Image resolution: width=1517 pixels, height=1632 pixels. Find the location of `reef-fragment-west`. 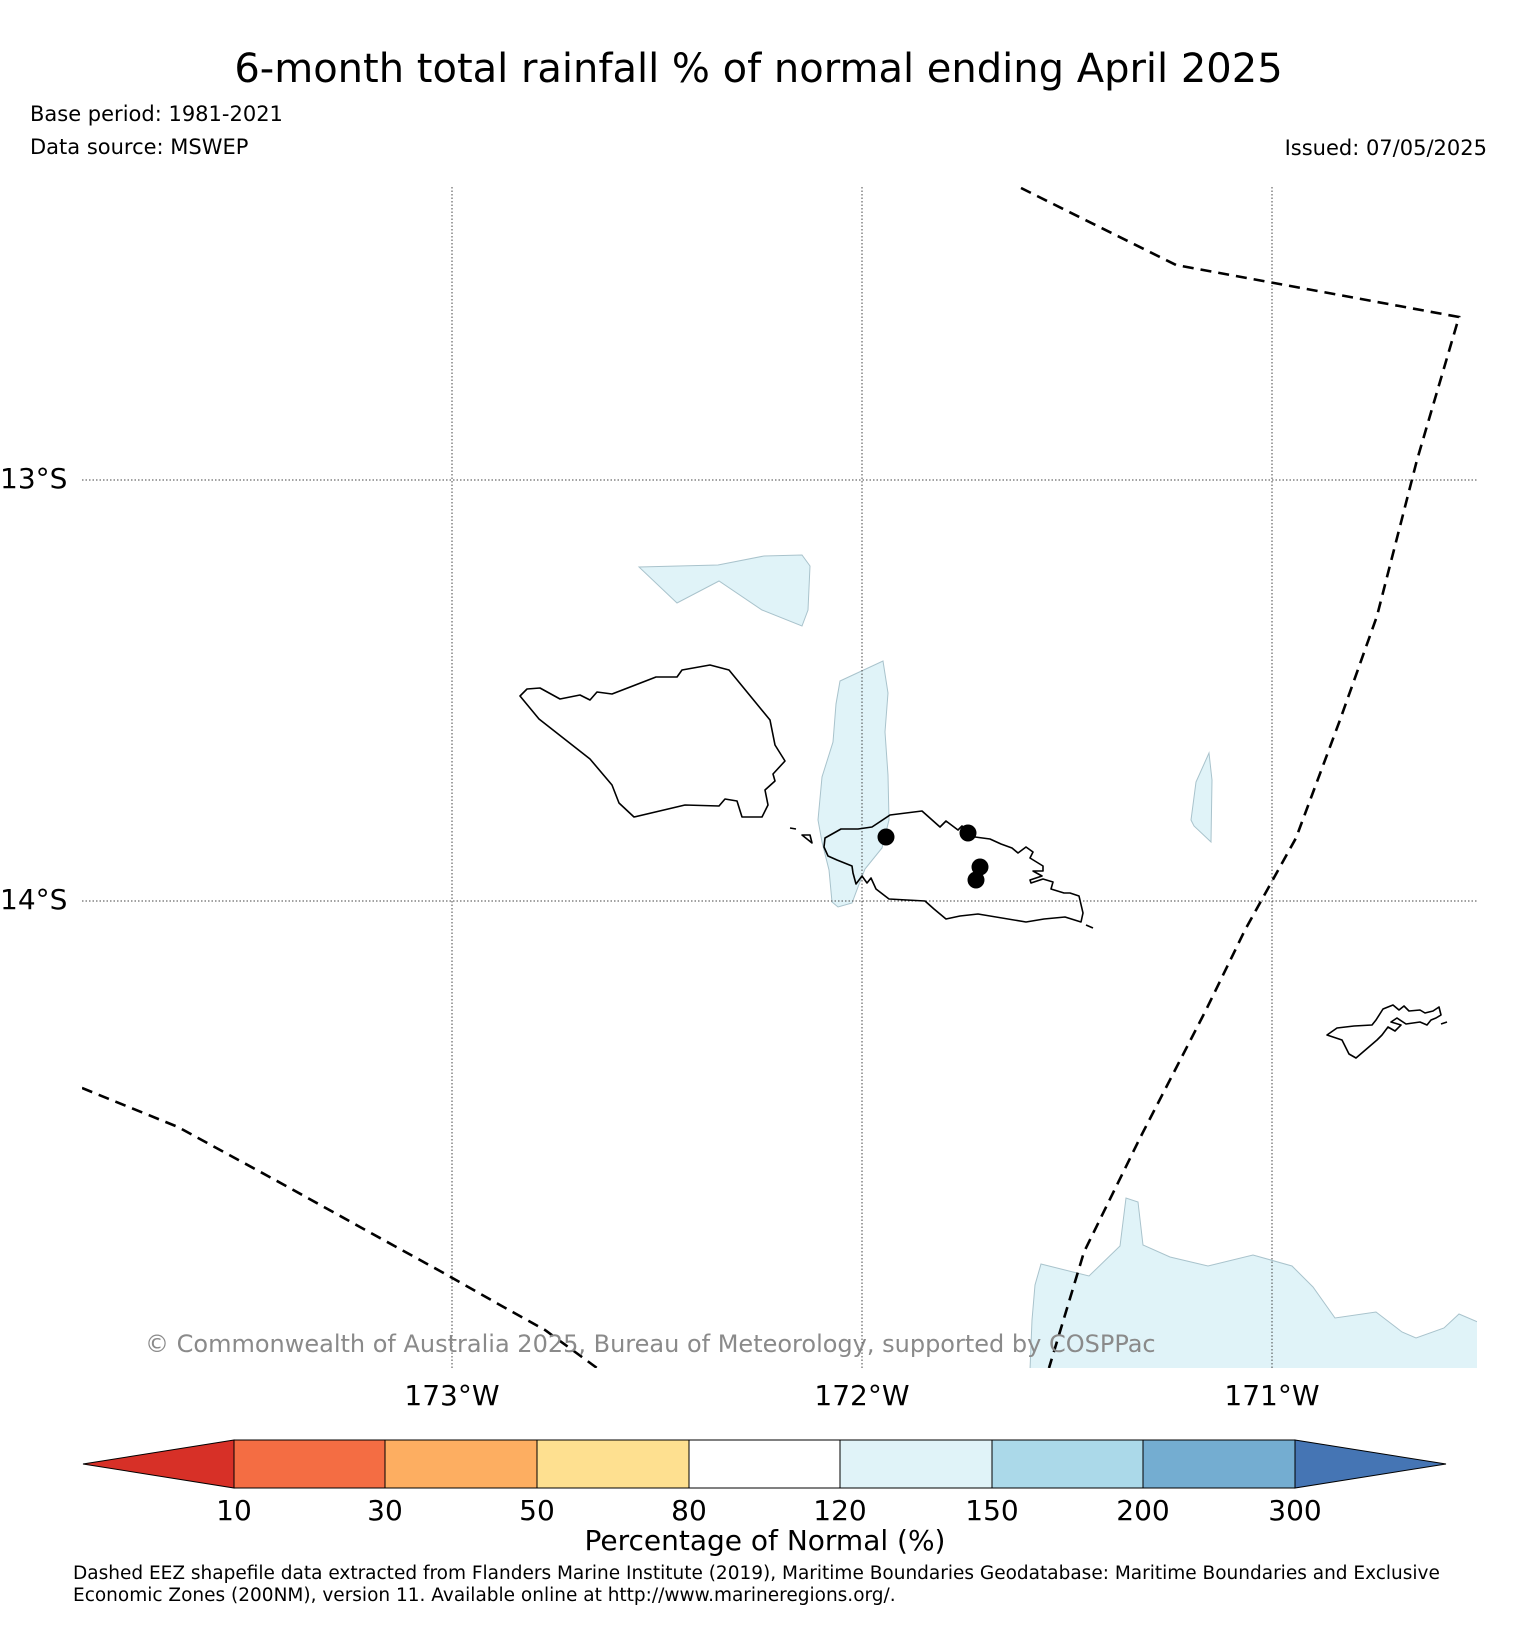

reef-fragment-west is located at coordinates (793, 828).